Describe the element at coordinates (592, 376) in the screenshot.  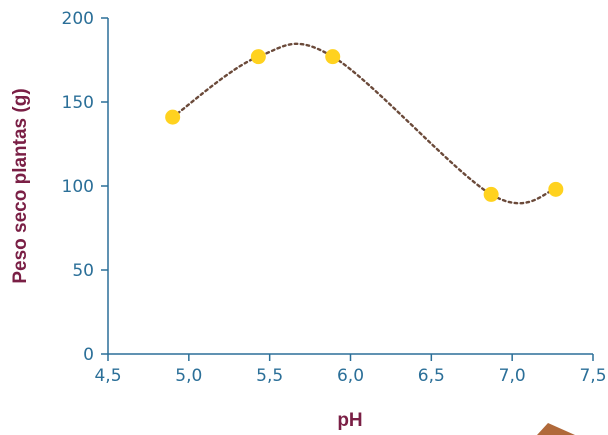
I see `x-tick-label: 7,5` at that location.